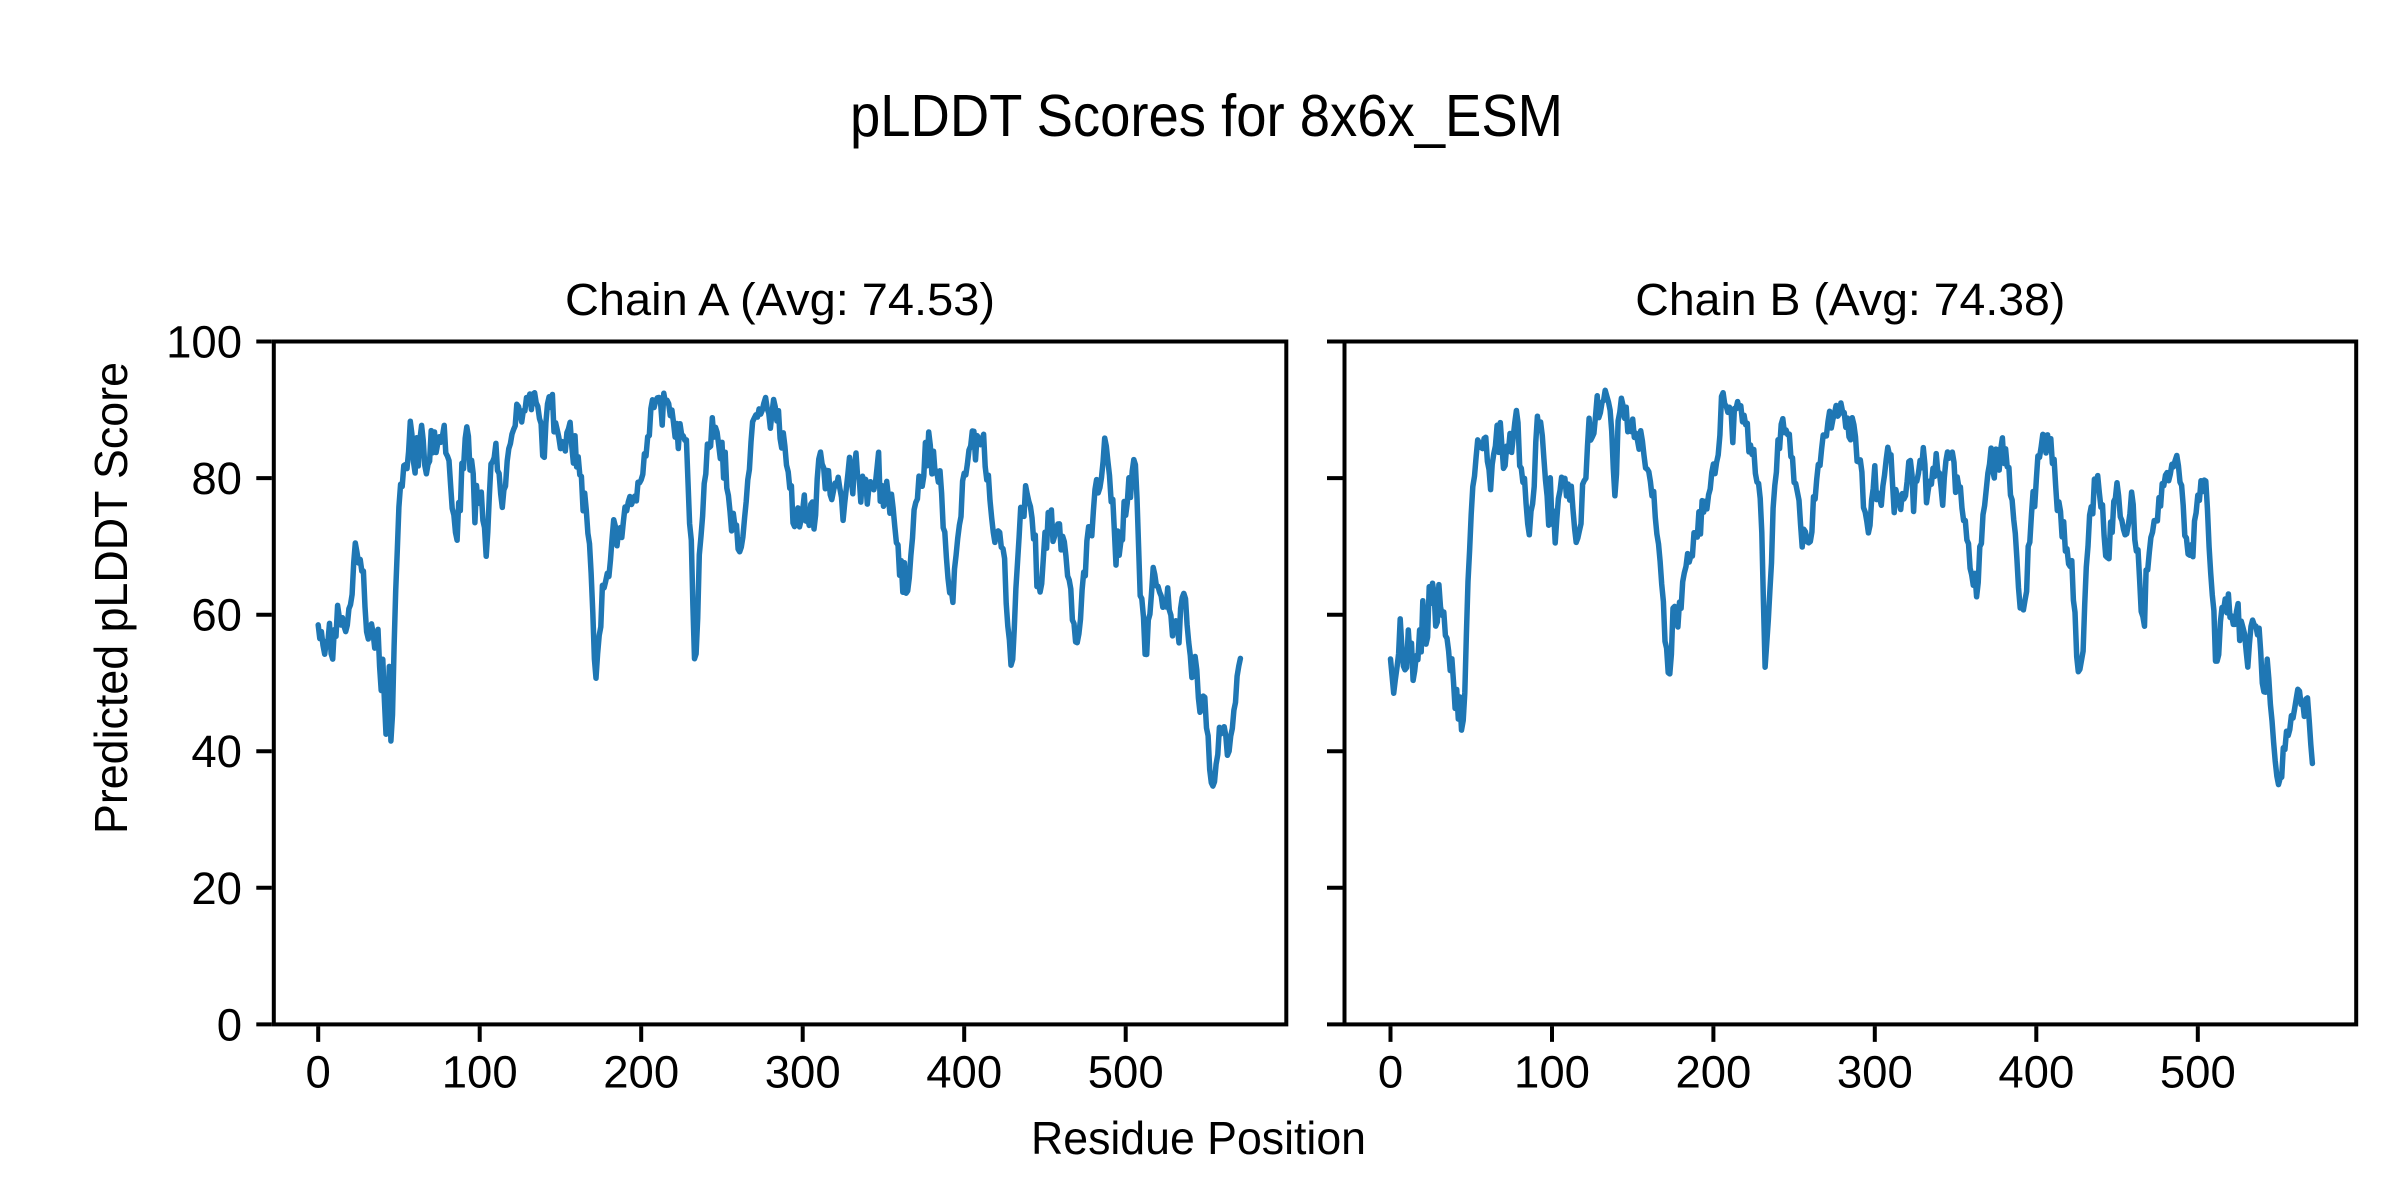 The height and width of the screenshot is (1200, 2400). What do you see at coordinates (1850, 299) in the screenshot?
I see `svg-text: Chain B (Avg: 74.38)` at bounding box center [1850, 299].